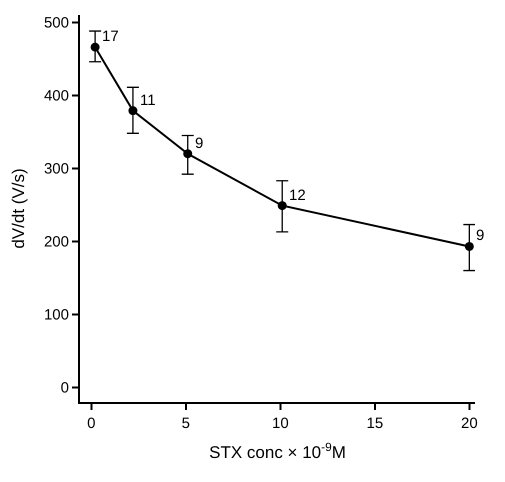 This screenshot has width=505, height=482. Describe the element at coordinates (56, 23) in the screenshot. I see `y-tick-label: 500` at that location.